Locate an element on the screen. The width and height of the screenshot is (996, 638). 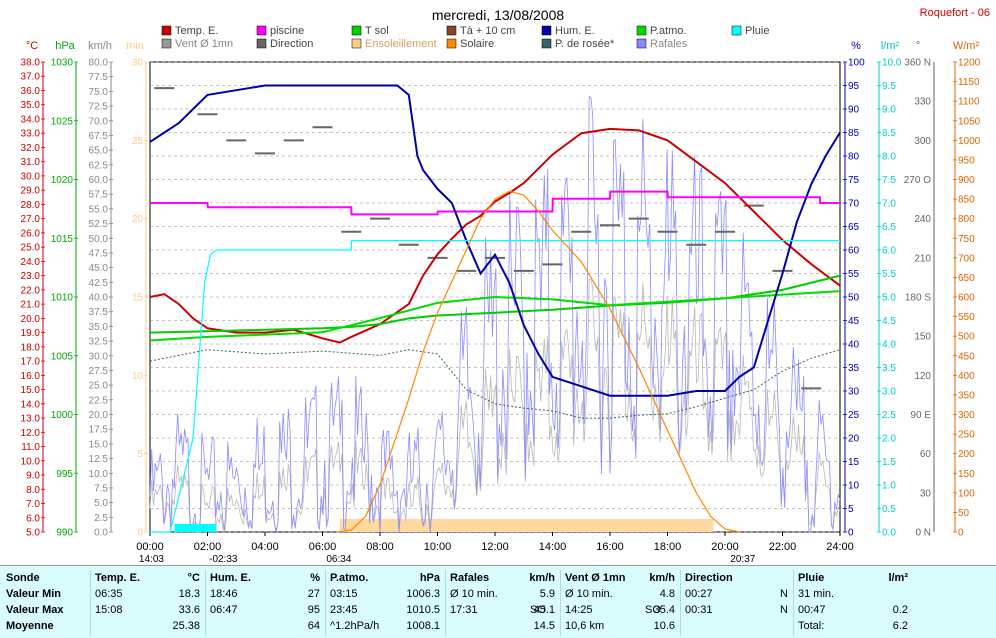
wind-axis-tick: 62.5 is located at coordinates (99, 165).